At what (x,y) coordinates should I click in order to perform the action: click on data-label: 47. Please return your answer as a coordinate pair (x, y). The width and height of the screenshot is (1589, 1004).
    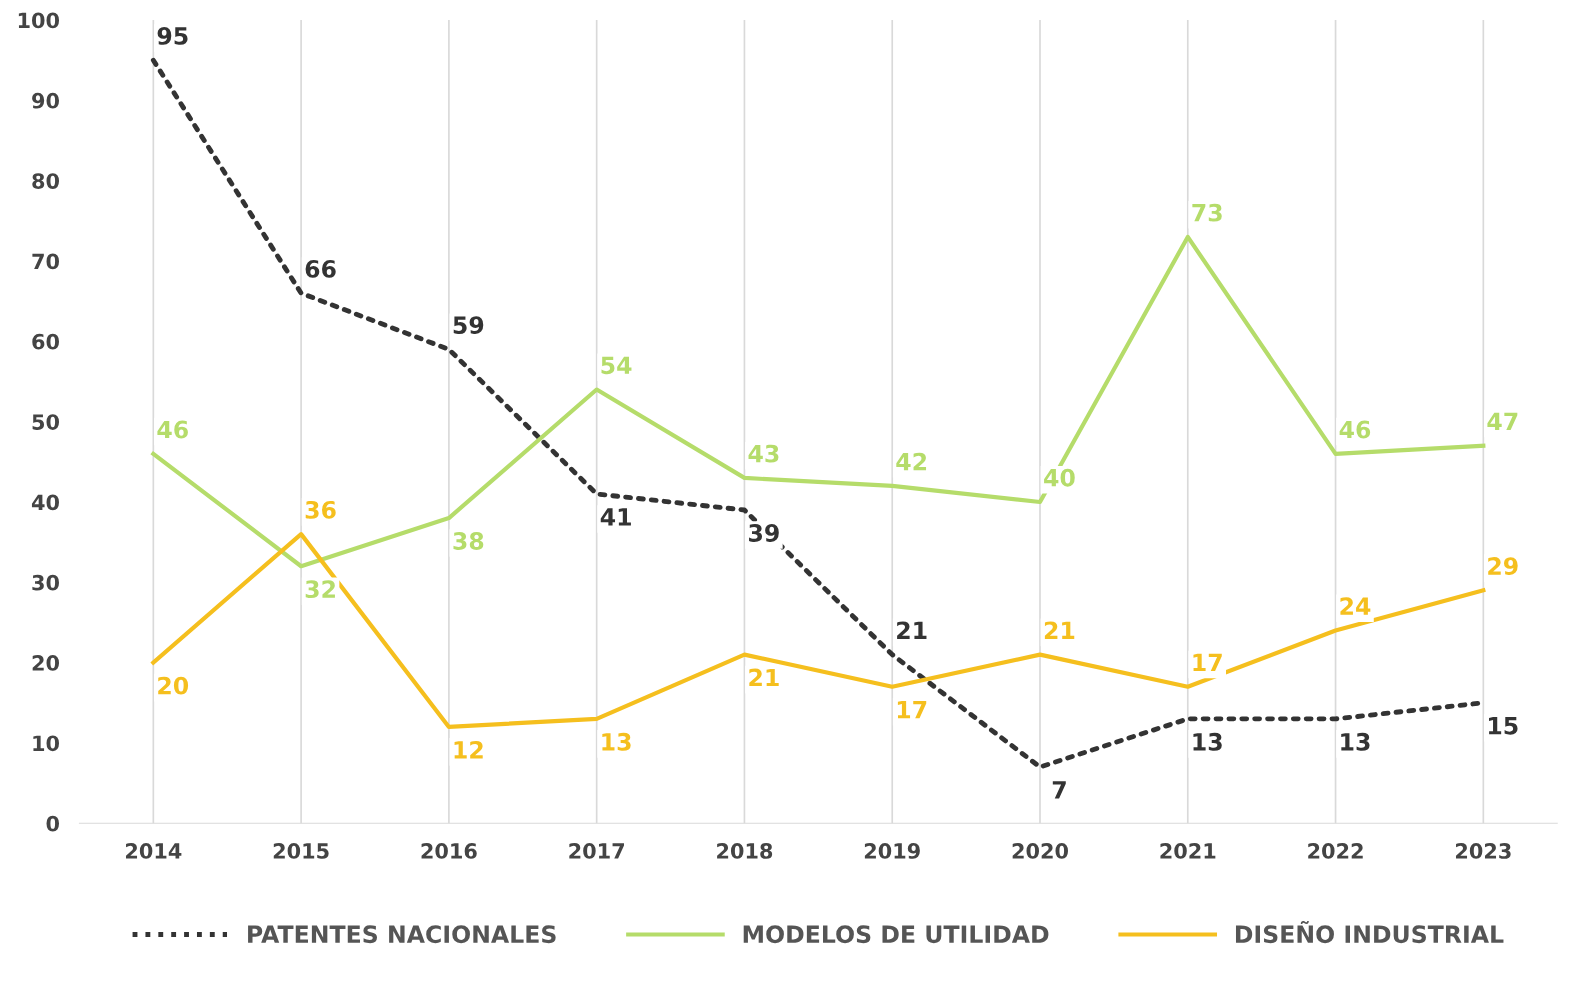
    Looking at the image, I should click on (1502, 421).